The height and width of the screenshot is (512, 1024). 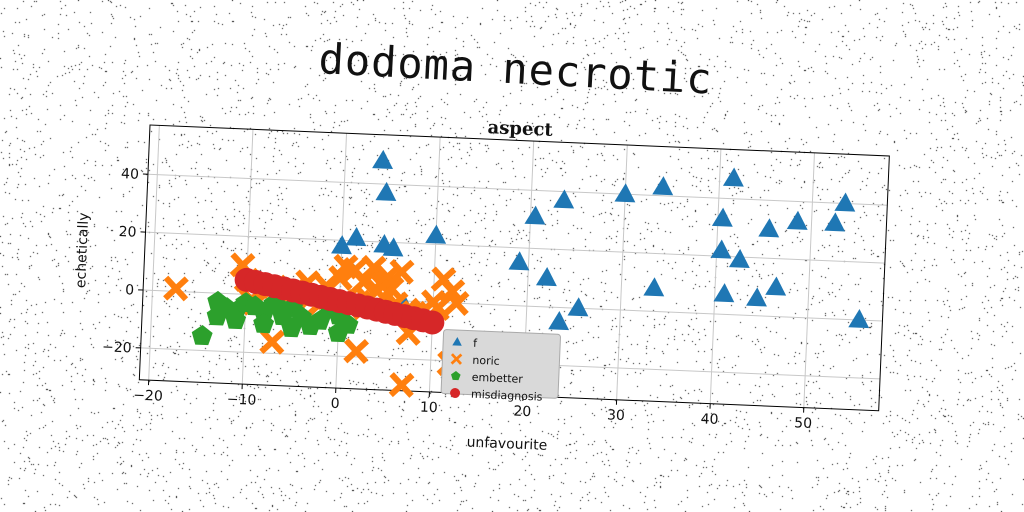 I want to click on chart-title: aspect, so click(x=520, y=129).